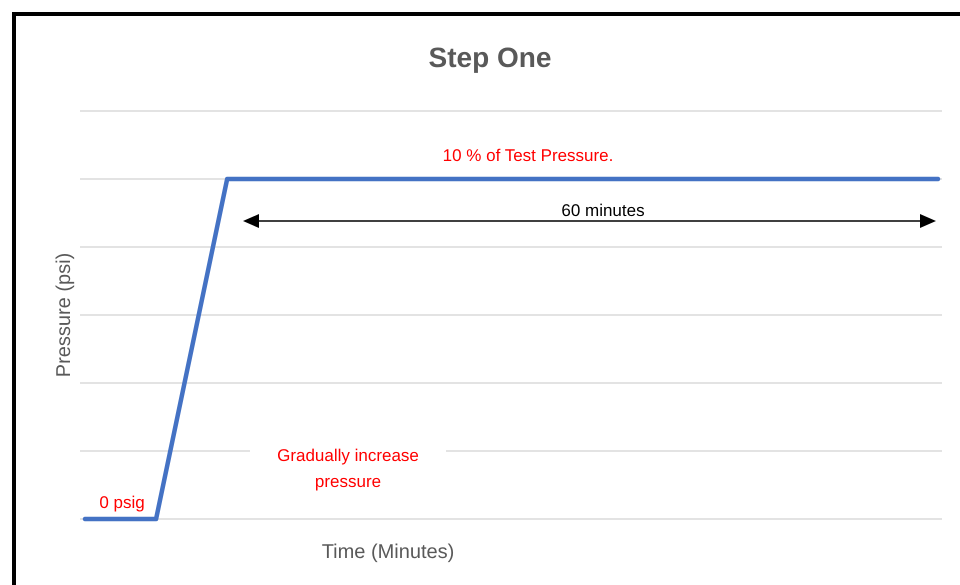 The image size is (960, 585). Describe the element at coordinates (388, 552) in the screenshot. I see `x-axis-title: Time (Minutes)` at that location.